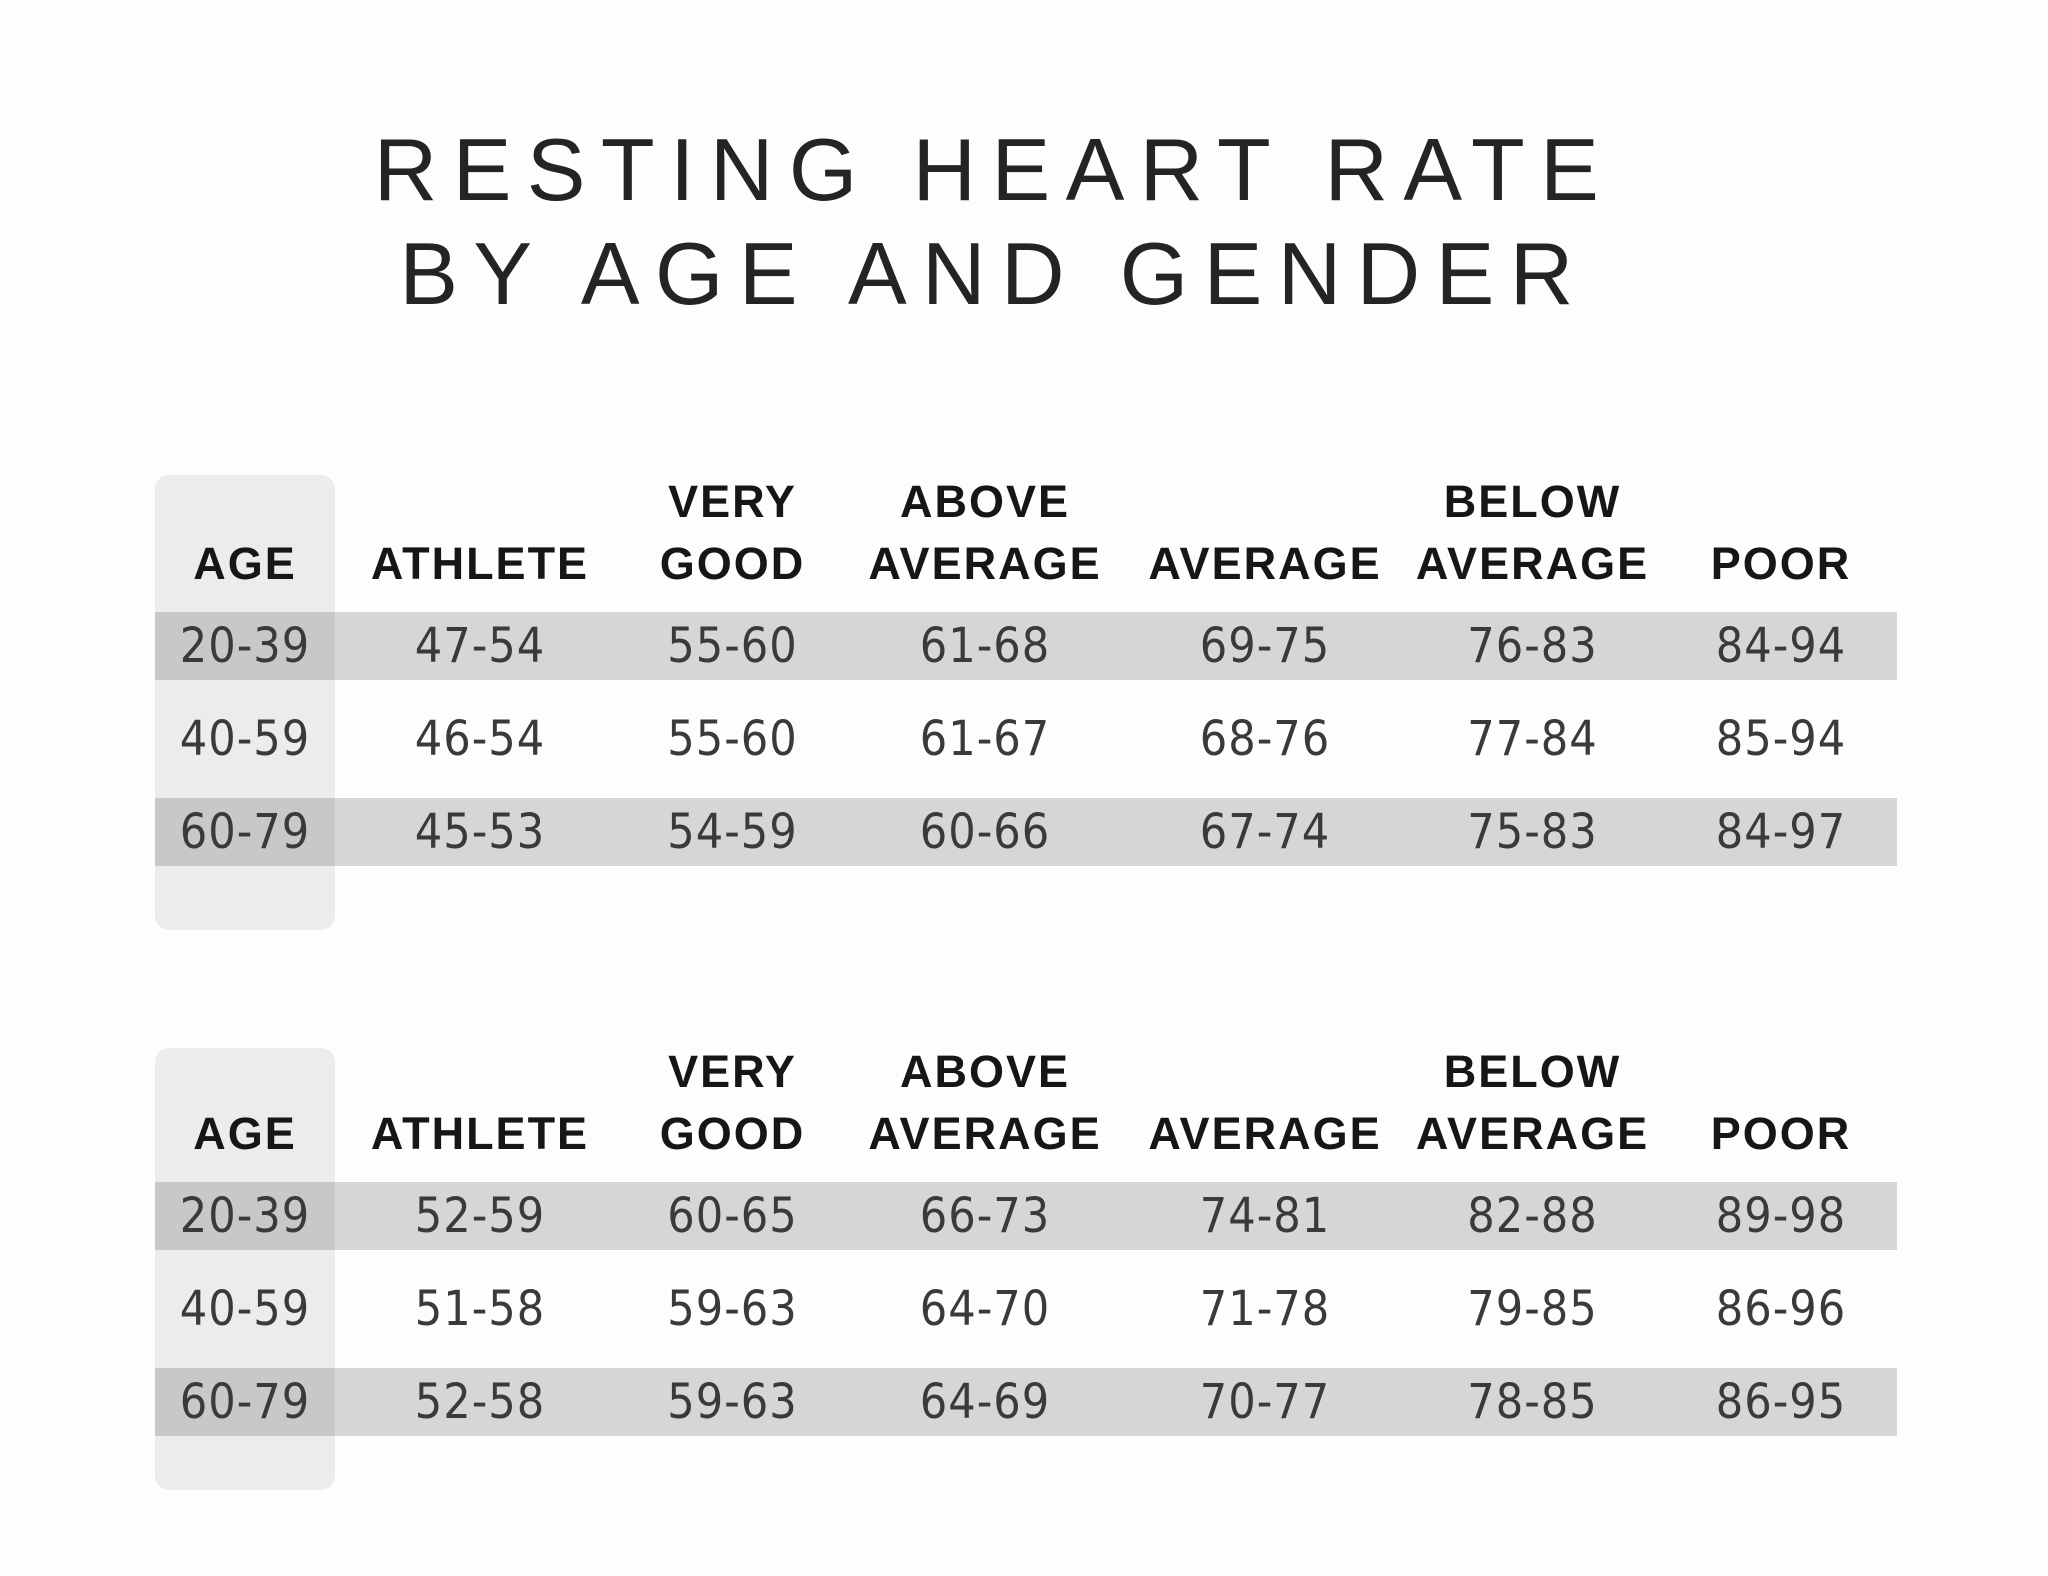 The height and width of the screenshot is (1576, 2048). I want to click on cell-poor: 85-94, so click(1781, 739).